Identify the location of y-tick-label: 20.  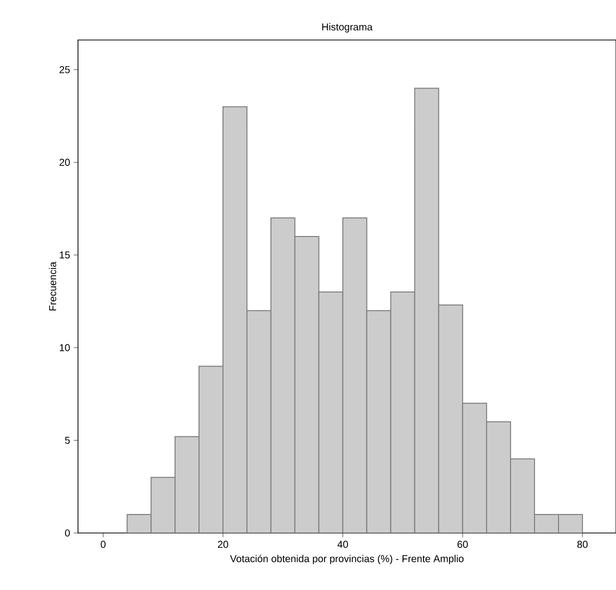
(65, 162).